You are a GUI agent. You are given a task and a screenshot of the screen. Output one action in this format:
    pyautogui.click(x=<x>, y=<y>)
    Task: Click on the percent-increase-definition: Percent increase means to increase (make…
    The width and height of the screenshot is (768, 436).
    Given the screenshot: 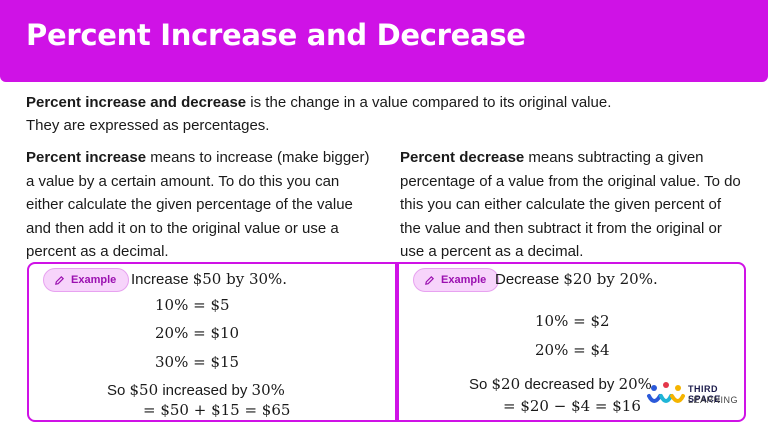 What is the action you would take?
    pyautogui.click(x=198, y=205)
    